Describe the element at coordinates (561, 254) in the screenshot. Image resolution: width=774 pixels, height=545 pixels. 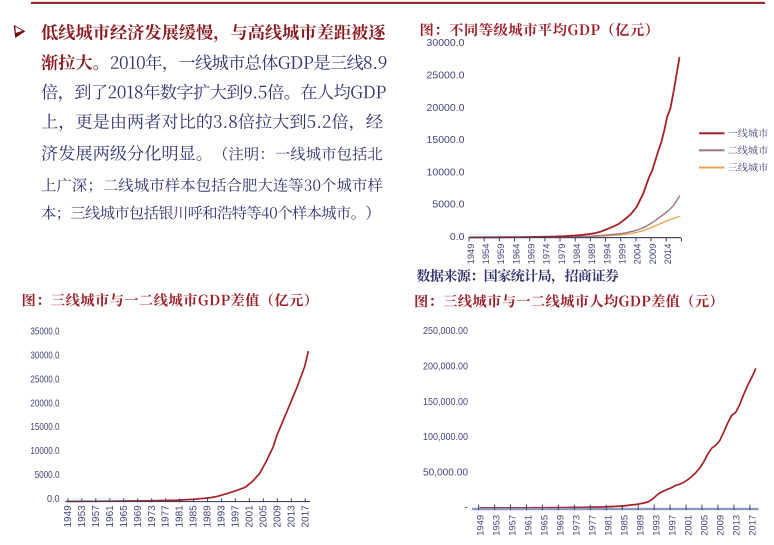
I see `svg-text: 1979` at that location.